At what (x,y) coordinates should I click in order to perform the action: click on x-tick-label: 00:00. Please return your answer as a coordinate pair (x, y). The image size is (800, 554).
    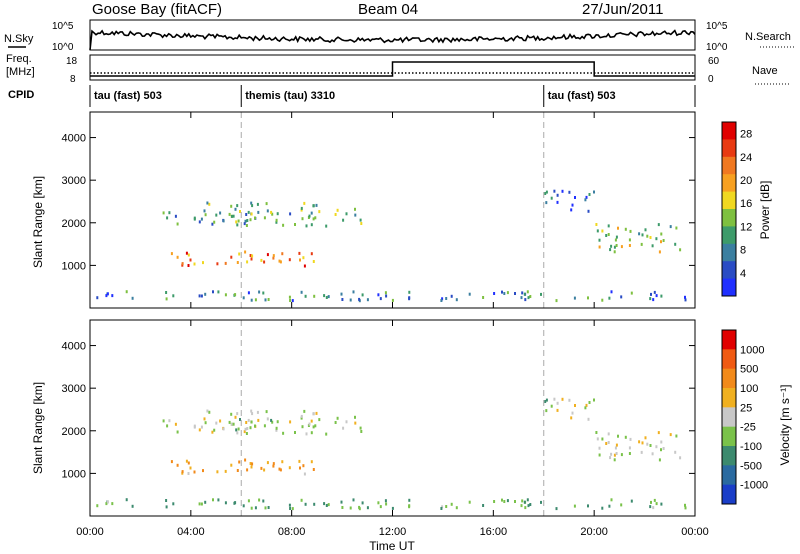
    Looking at the image, I should click on (90, 532).